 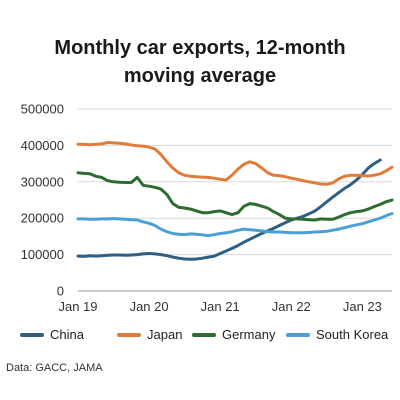 What do you see at coordinates (149, 306) in the screenshot?
I see `x-tick-label: Jan 20` at bounding box center [149, 306].